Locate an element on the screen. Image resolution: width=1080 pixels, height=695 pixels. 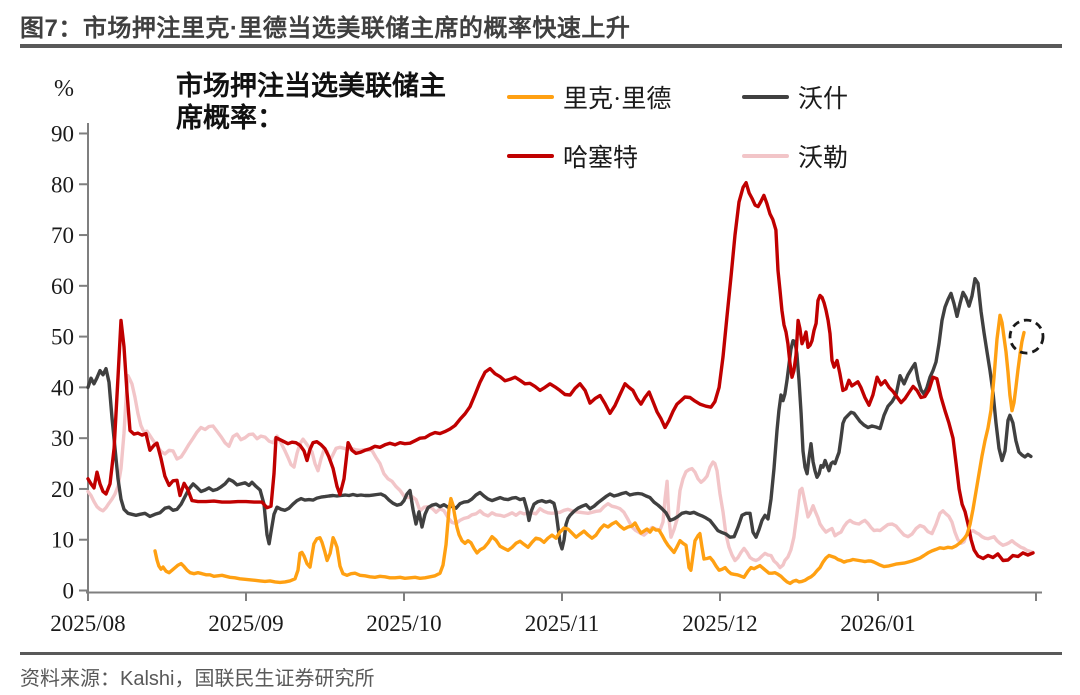
x-tick-label: 2025/08 is located at coordinates (87, 623).